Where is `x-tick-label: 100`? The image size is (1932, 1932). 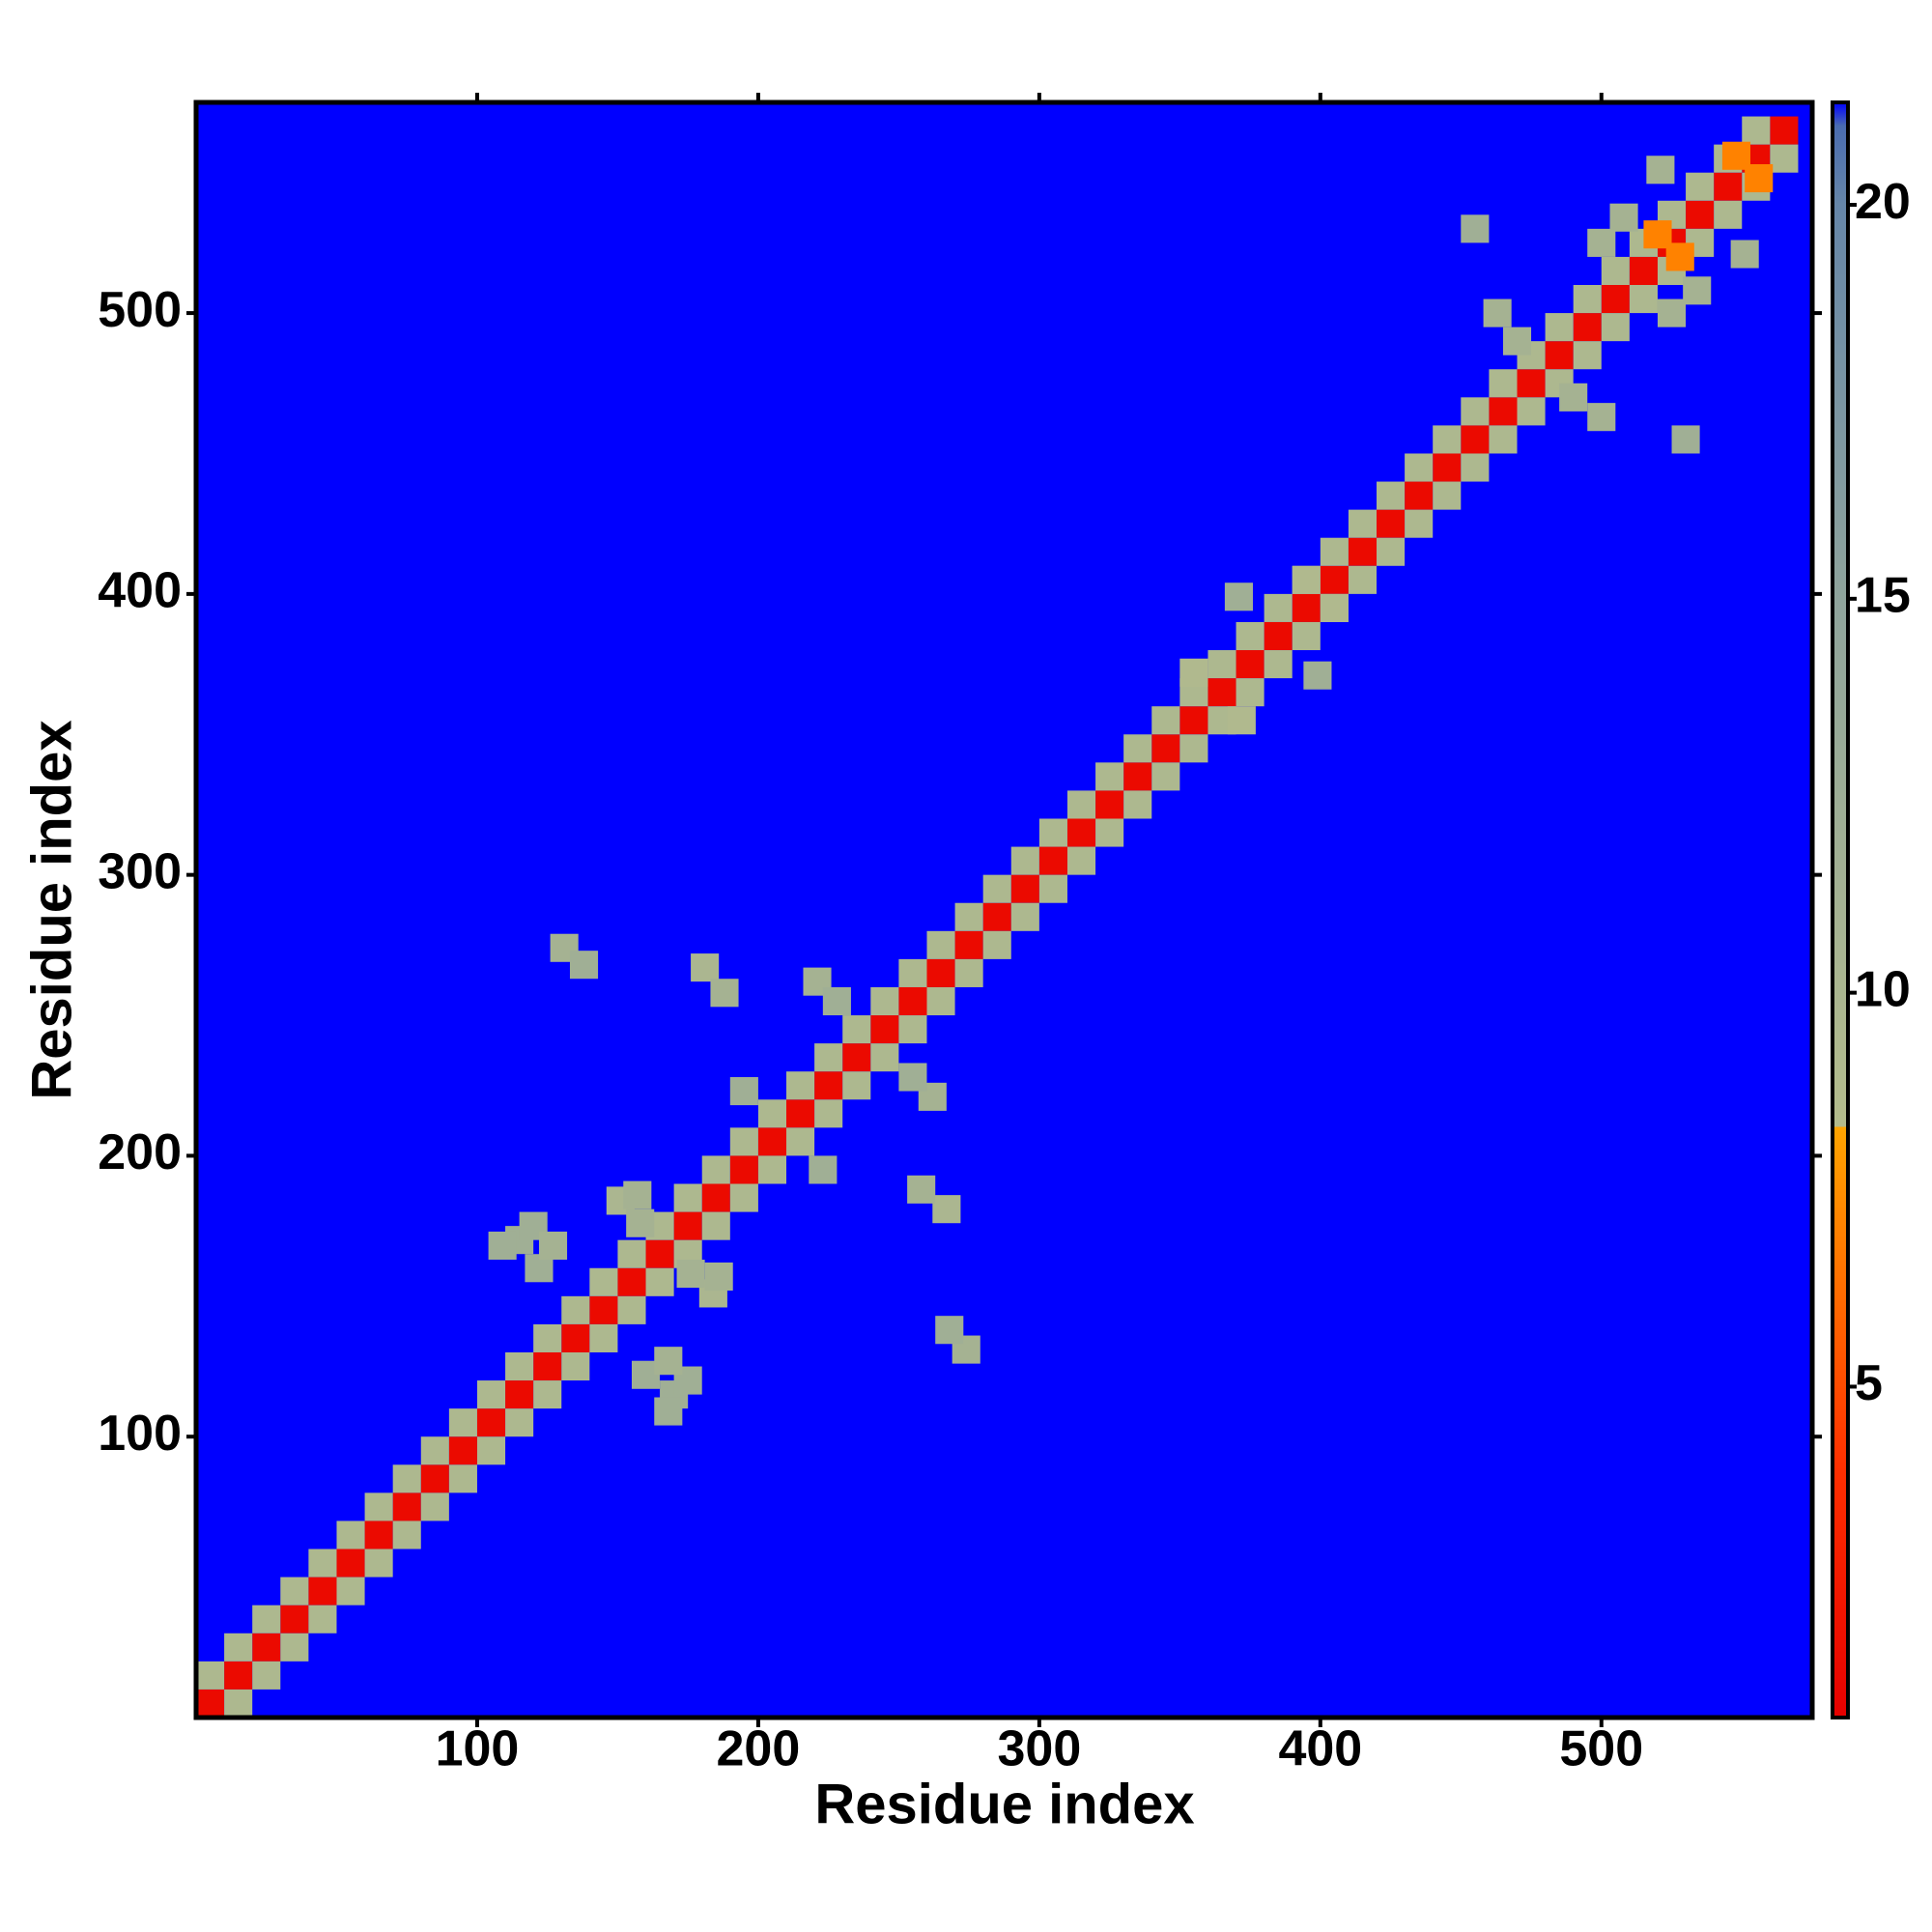
x-tick-label: 100 is located at coordinates (478, 1749).